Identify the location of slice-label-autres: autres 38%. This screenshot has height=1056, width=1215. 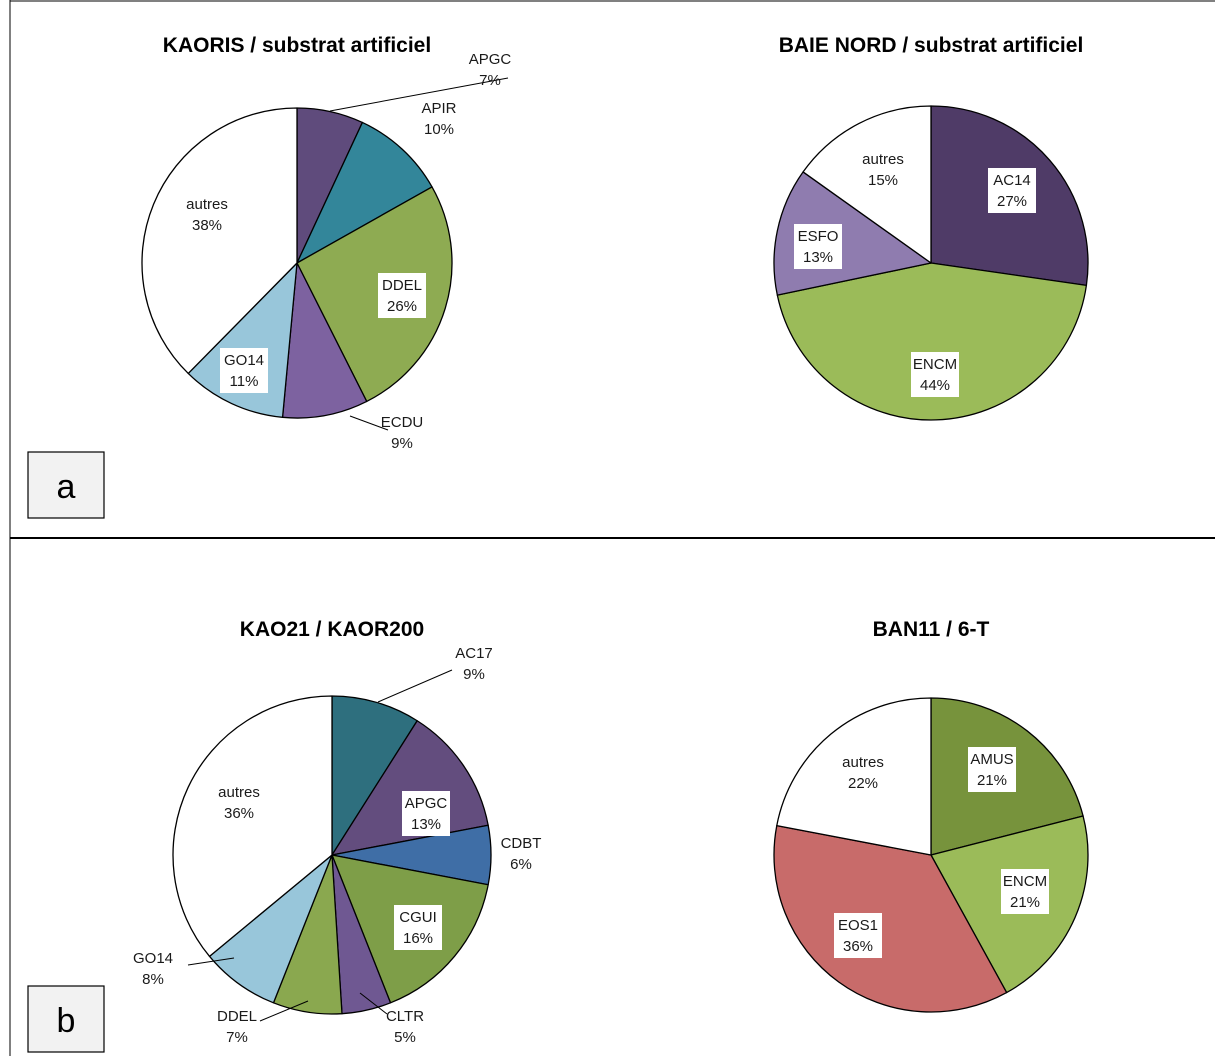
(207, 215).